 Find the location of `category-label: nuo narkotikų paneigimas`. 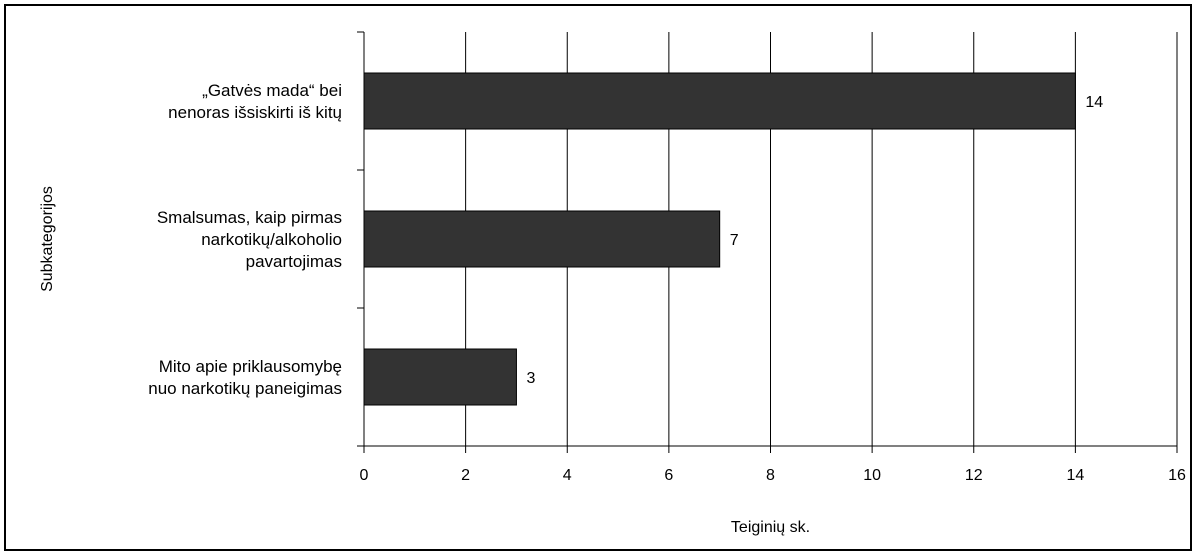

category-label: nuo narkotikų paneigimas is located at coordinates (245, 388).